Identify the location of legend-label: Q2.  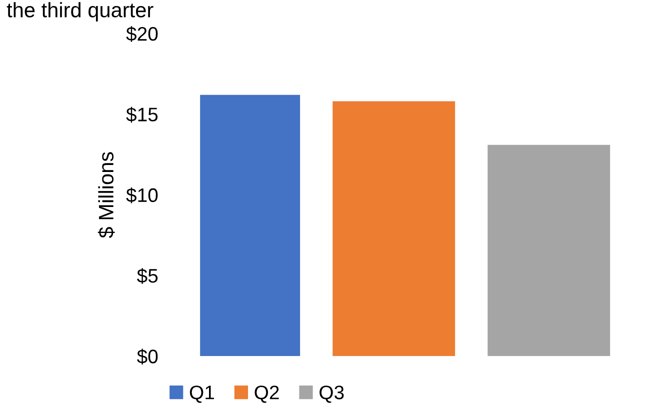
(266, 394).